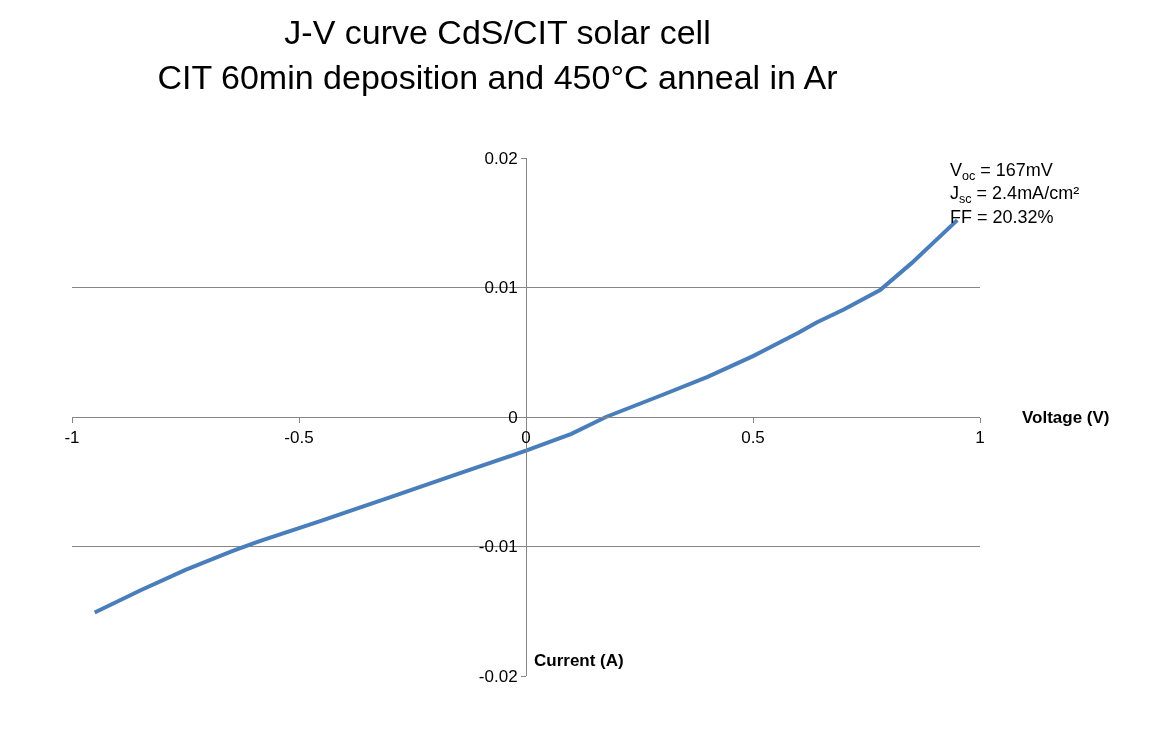 This screenshot has width=1157, height=740. I want to click on x-tick-label: -1, so click(72, 438).